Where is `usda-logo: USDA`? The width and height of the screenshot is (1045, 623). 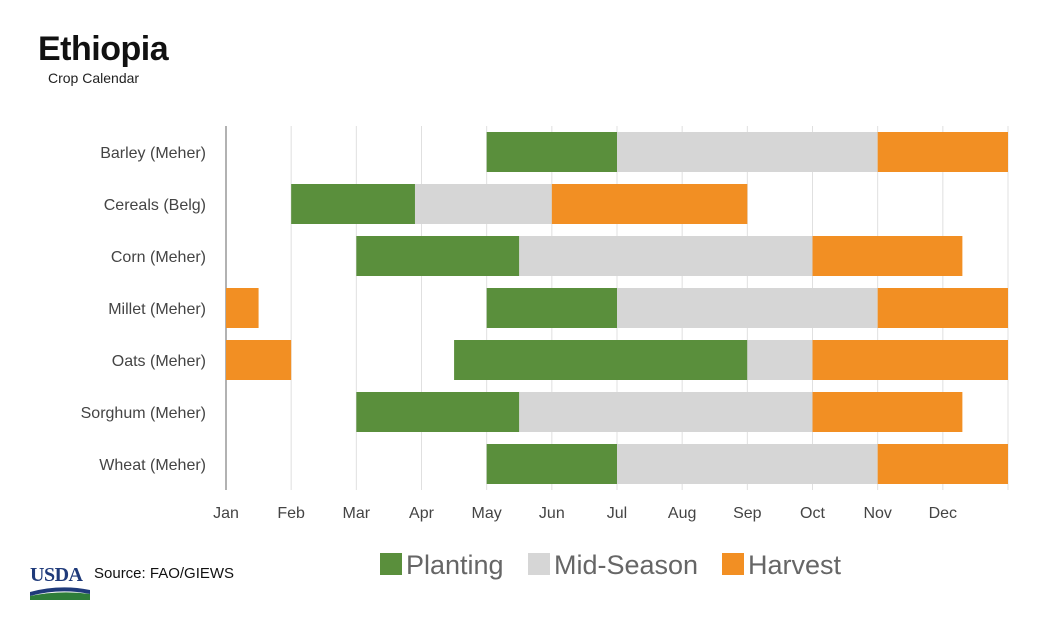
usda-logo: USDA is located at coordinates (60, 581).